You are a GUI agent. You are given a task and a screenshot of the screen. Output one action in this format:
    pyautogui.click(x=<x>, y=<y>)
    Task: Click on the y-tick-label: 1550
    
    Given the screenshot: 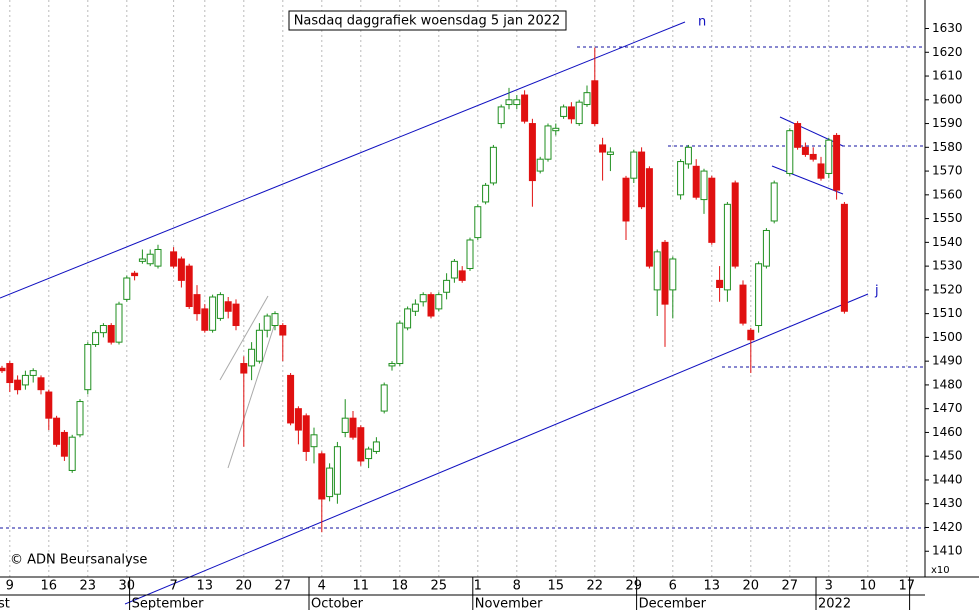 What is the action you would take?
    pyautogui.click(x=947, y=218)
    